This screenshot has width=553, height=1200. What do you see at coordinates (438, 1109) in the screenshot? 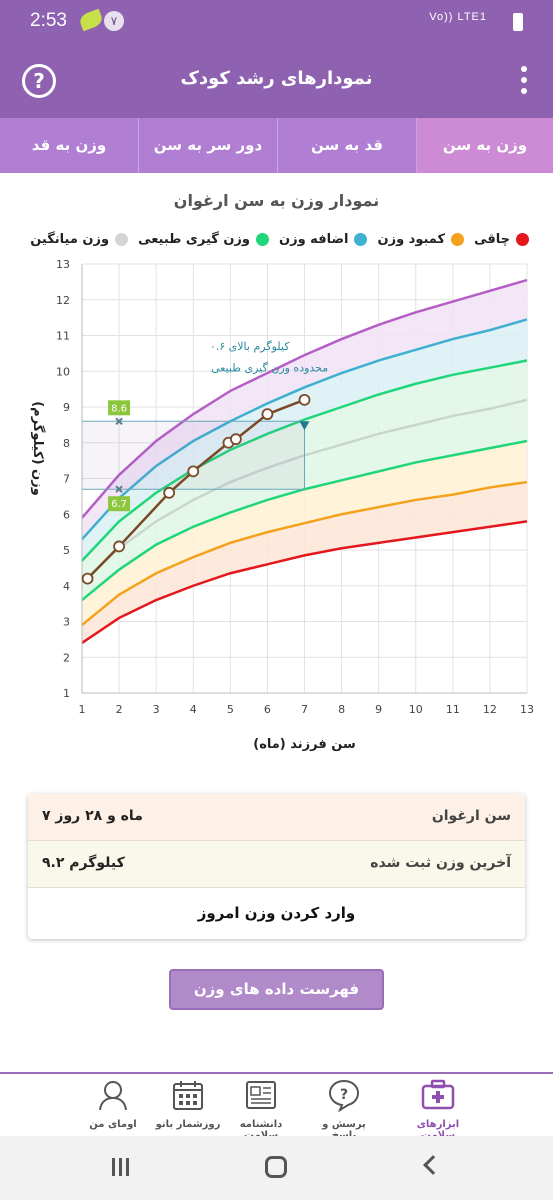
I see `nav-health-tools: ابزارهای سلامت` at bounding box center [438, 1109].